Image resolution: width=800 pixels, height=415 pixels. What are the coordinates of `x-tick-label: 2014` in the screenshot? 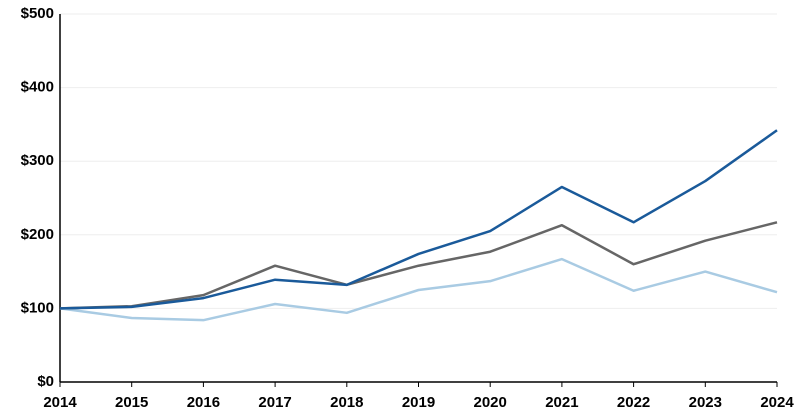 It's located at (60, 402).